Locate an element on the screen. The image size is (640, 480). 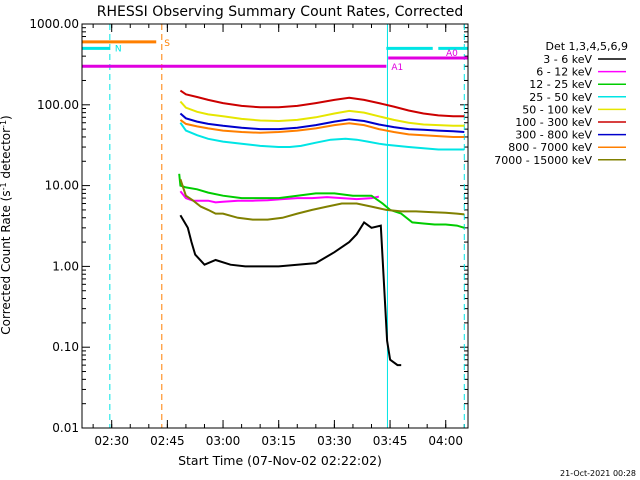
legend-entry-label: 300 - 800 keV is located at coordinates (553, 135).